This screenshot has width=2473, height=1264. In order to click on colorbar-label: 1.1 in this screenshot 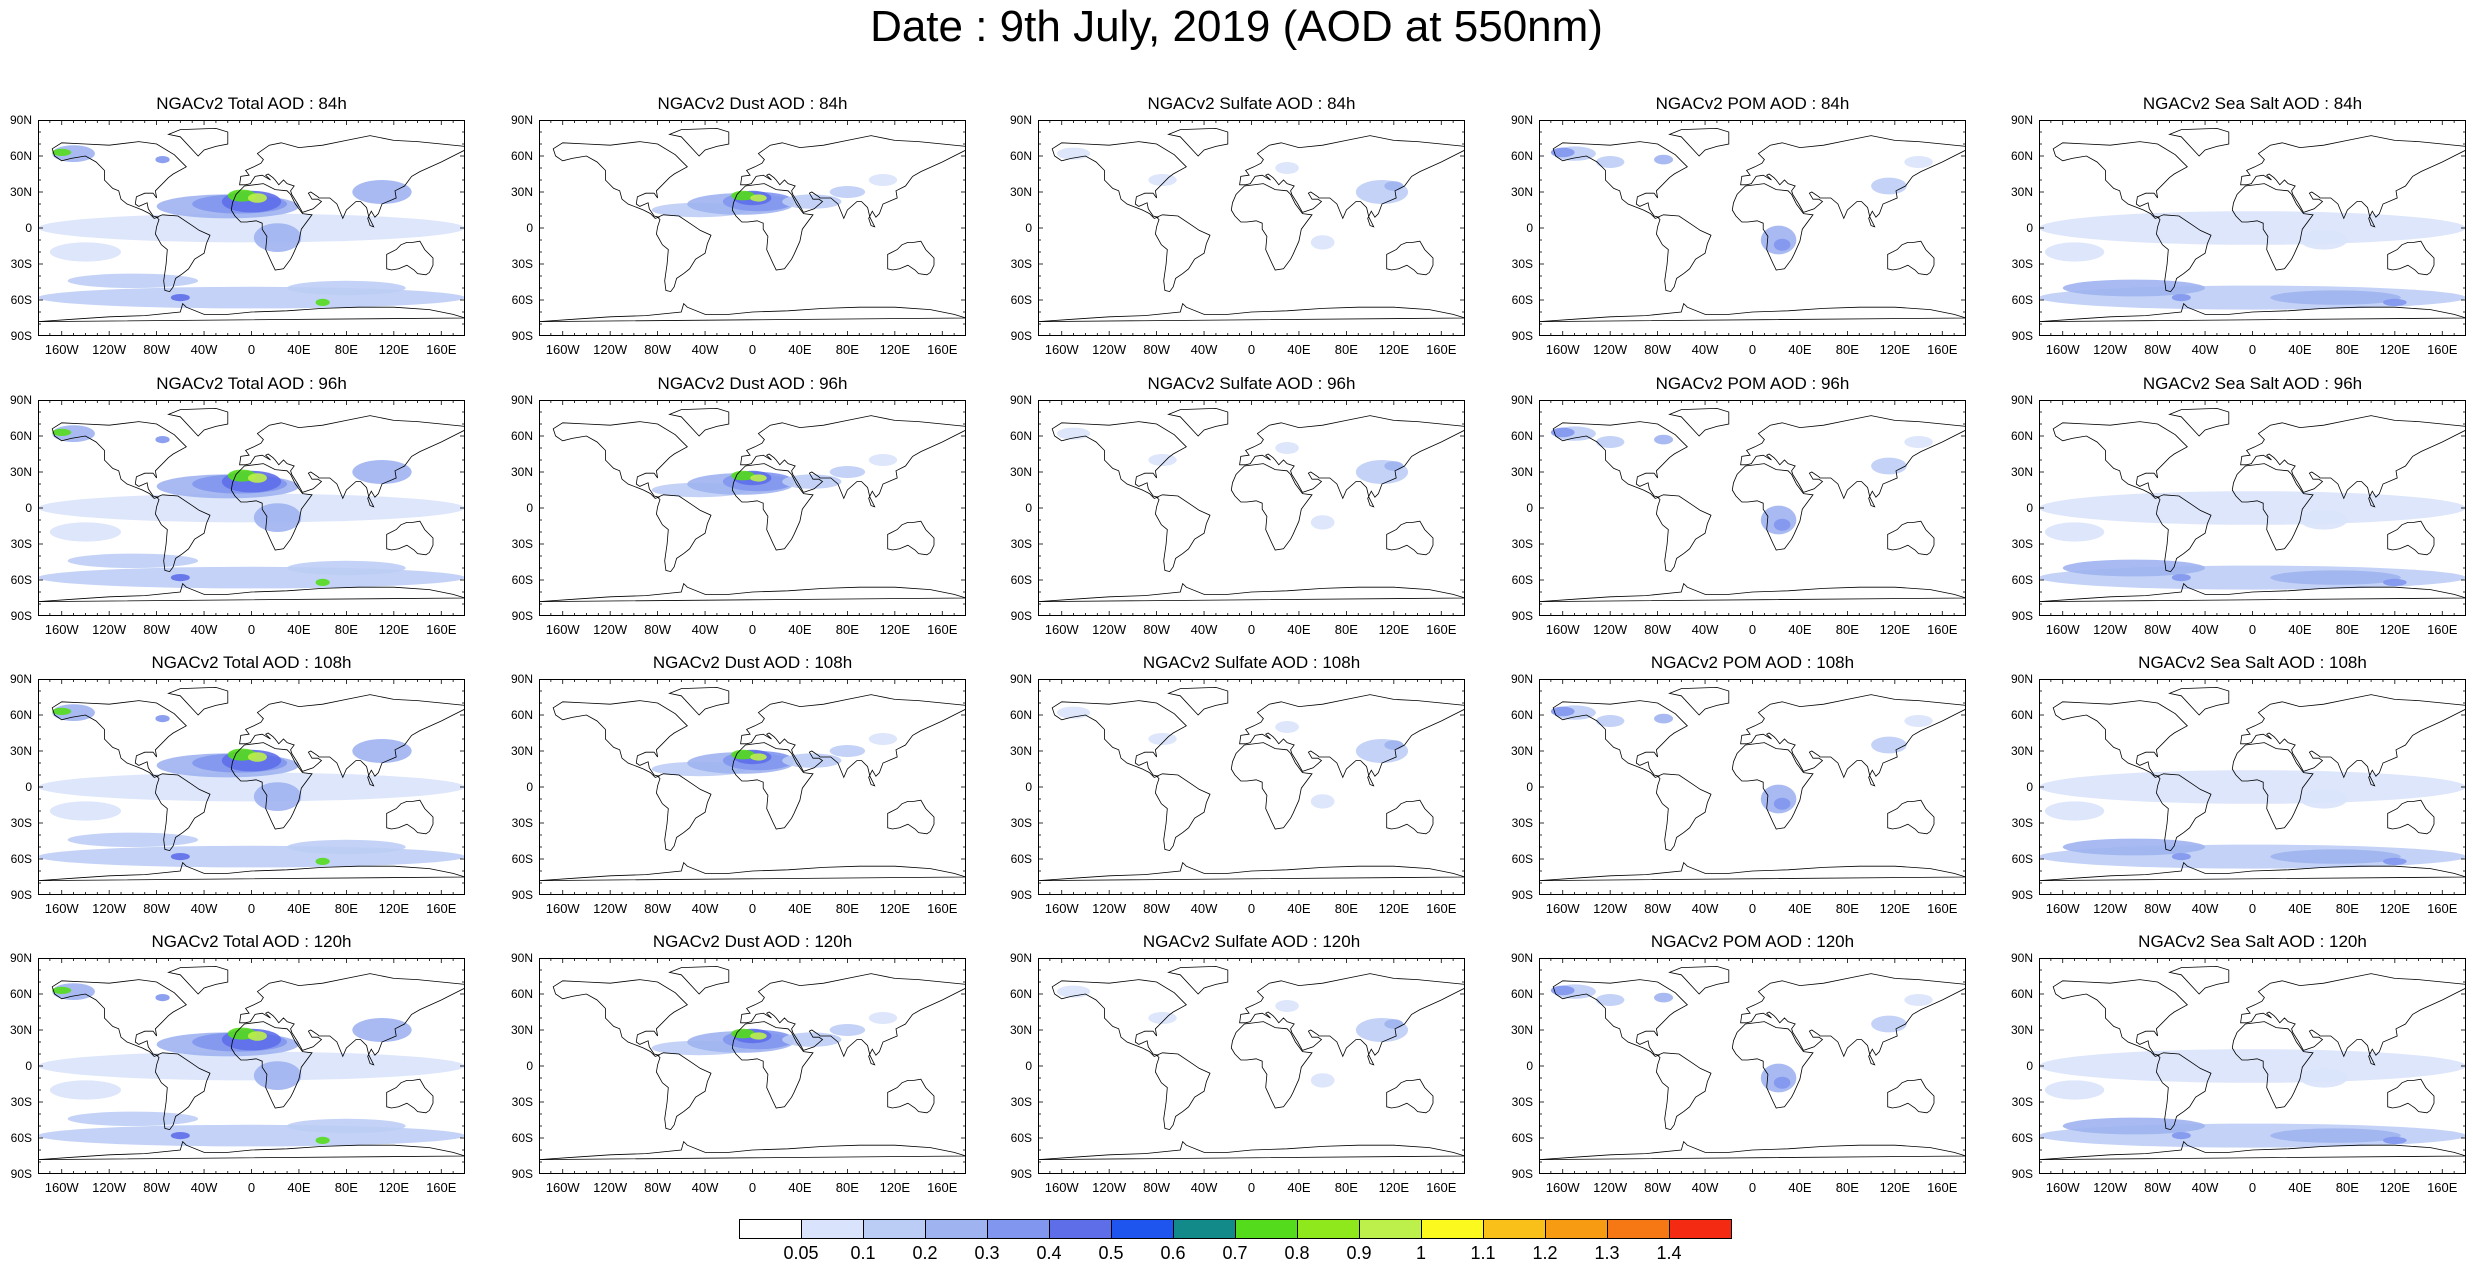, I will do `click(1483, 1253)`.